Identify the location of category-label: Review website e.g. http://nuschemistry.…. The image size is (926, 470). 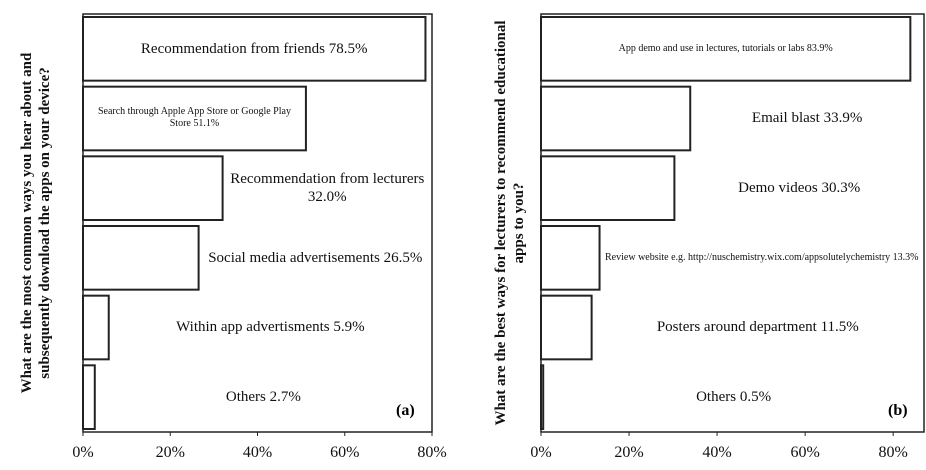
(748, 257).